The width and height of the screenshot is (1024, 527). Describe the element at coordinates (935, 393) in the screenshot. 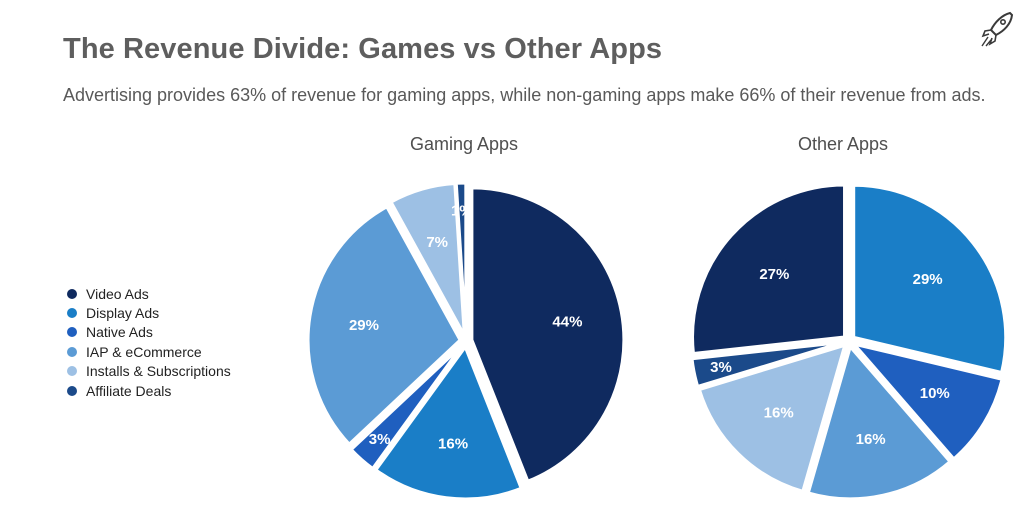

I see `slice-label-native-ads: 10%` at that location.